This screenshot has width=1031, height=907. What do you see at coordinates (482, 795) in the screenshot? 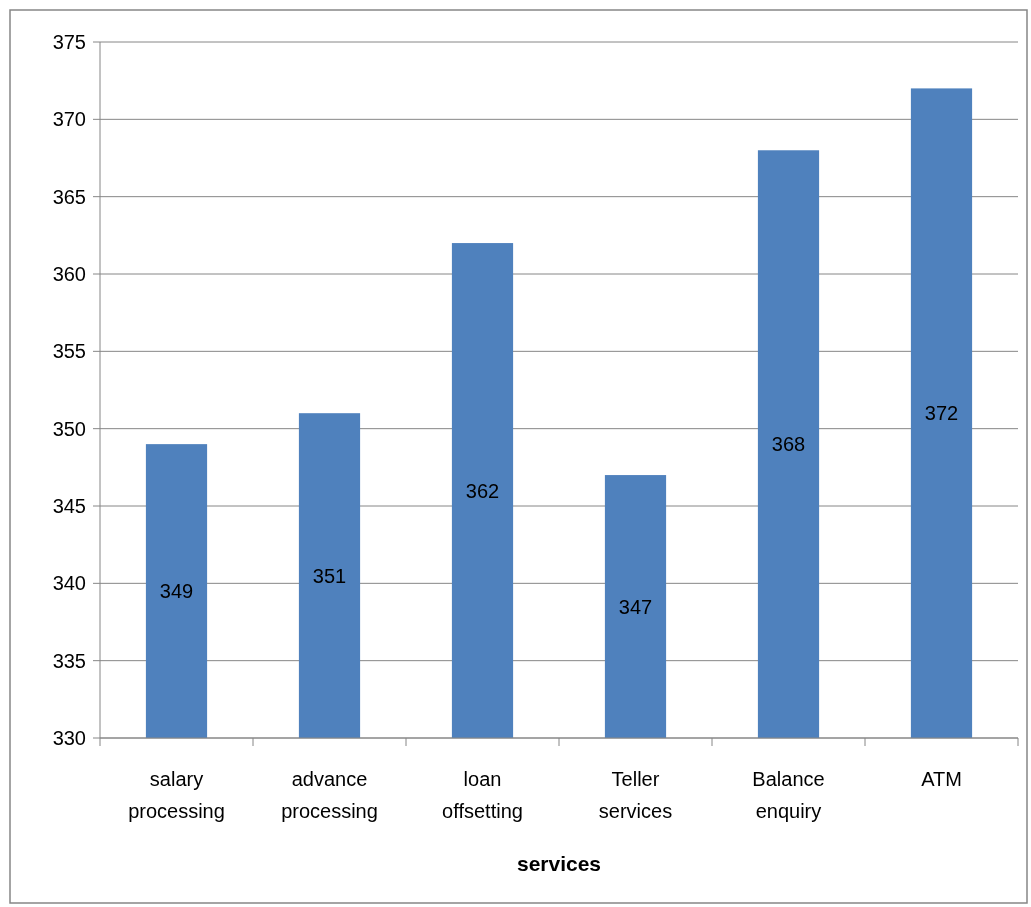
I see `x-tick-label: loan offsetting` at bounding box center [482, 795].